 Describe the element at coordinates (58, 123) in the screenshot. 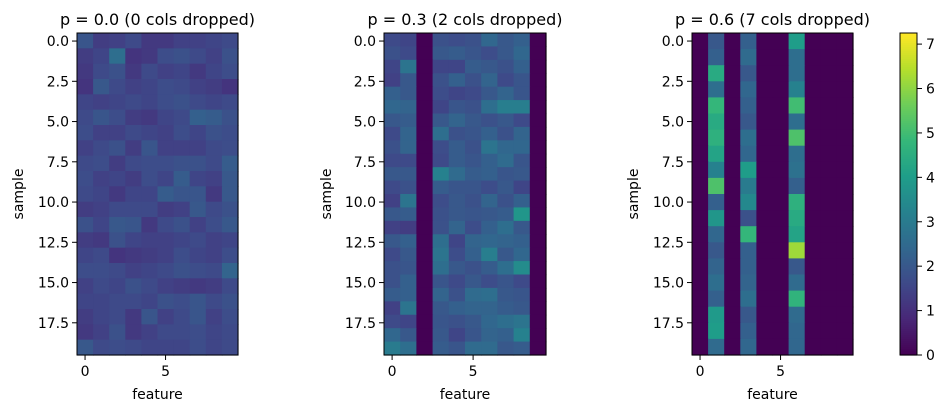

I see `y-tick-label: 5.0` at that location.